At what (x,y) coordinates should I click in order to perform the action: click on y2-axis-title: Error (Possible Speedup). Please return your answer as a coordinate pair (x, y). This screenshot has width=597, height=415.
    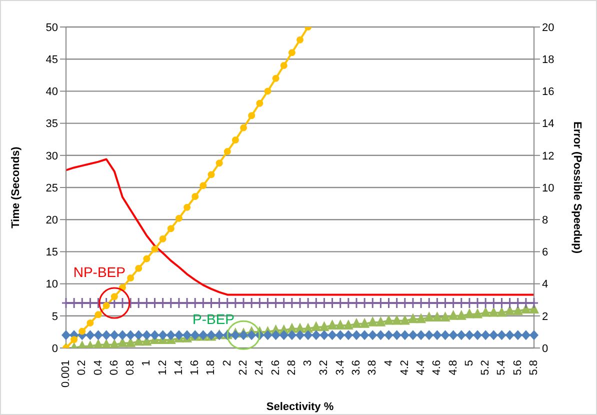
    Looking at the image, I should click on (577, 187).